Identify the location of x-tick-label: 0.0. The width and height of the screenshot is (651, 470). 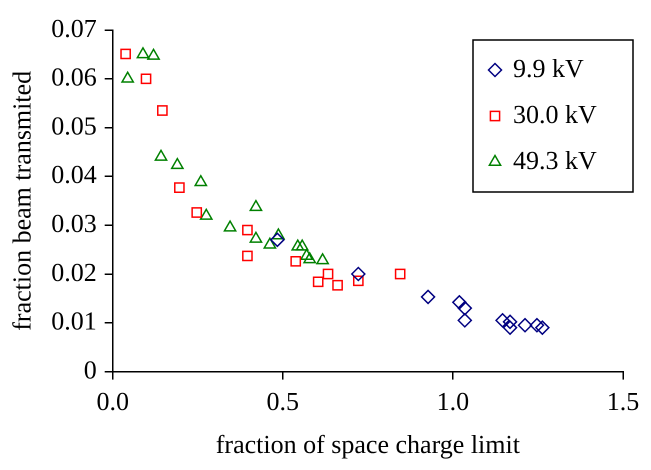
(112, 401).